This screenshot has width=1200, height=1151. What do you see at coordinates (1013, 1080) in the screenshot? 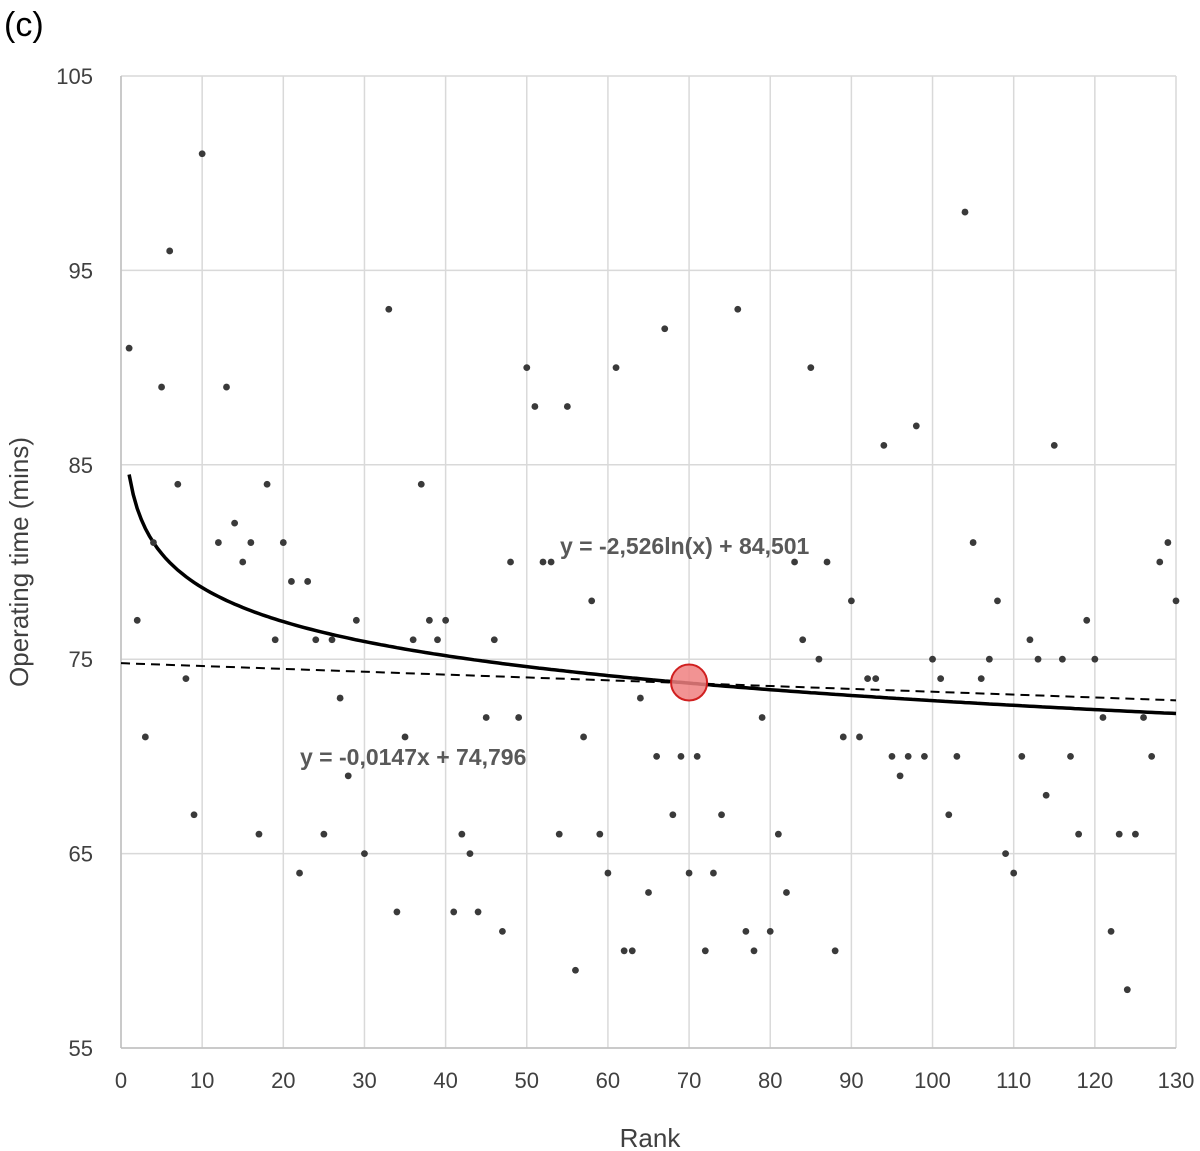
I see `x-tick-label: 110` at bounding box center [1013, 1080].